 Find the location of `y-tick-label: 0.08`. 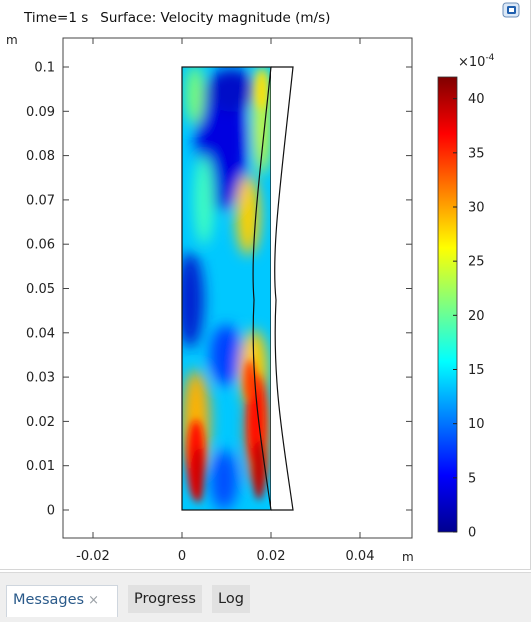

y-tick-label: 0.08 is located at coordinates (40, 156).